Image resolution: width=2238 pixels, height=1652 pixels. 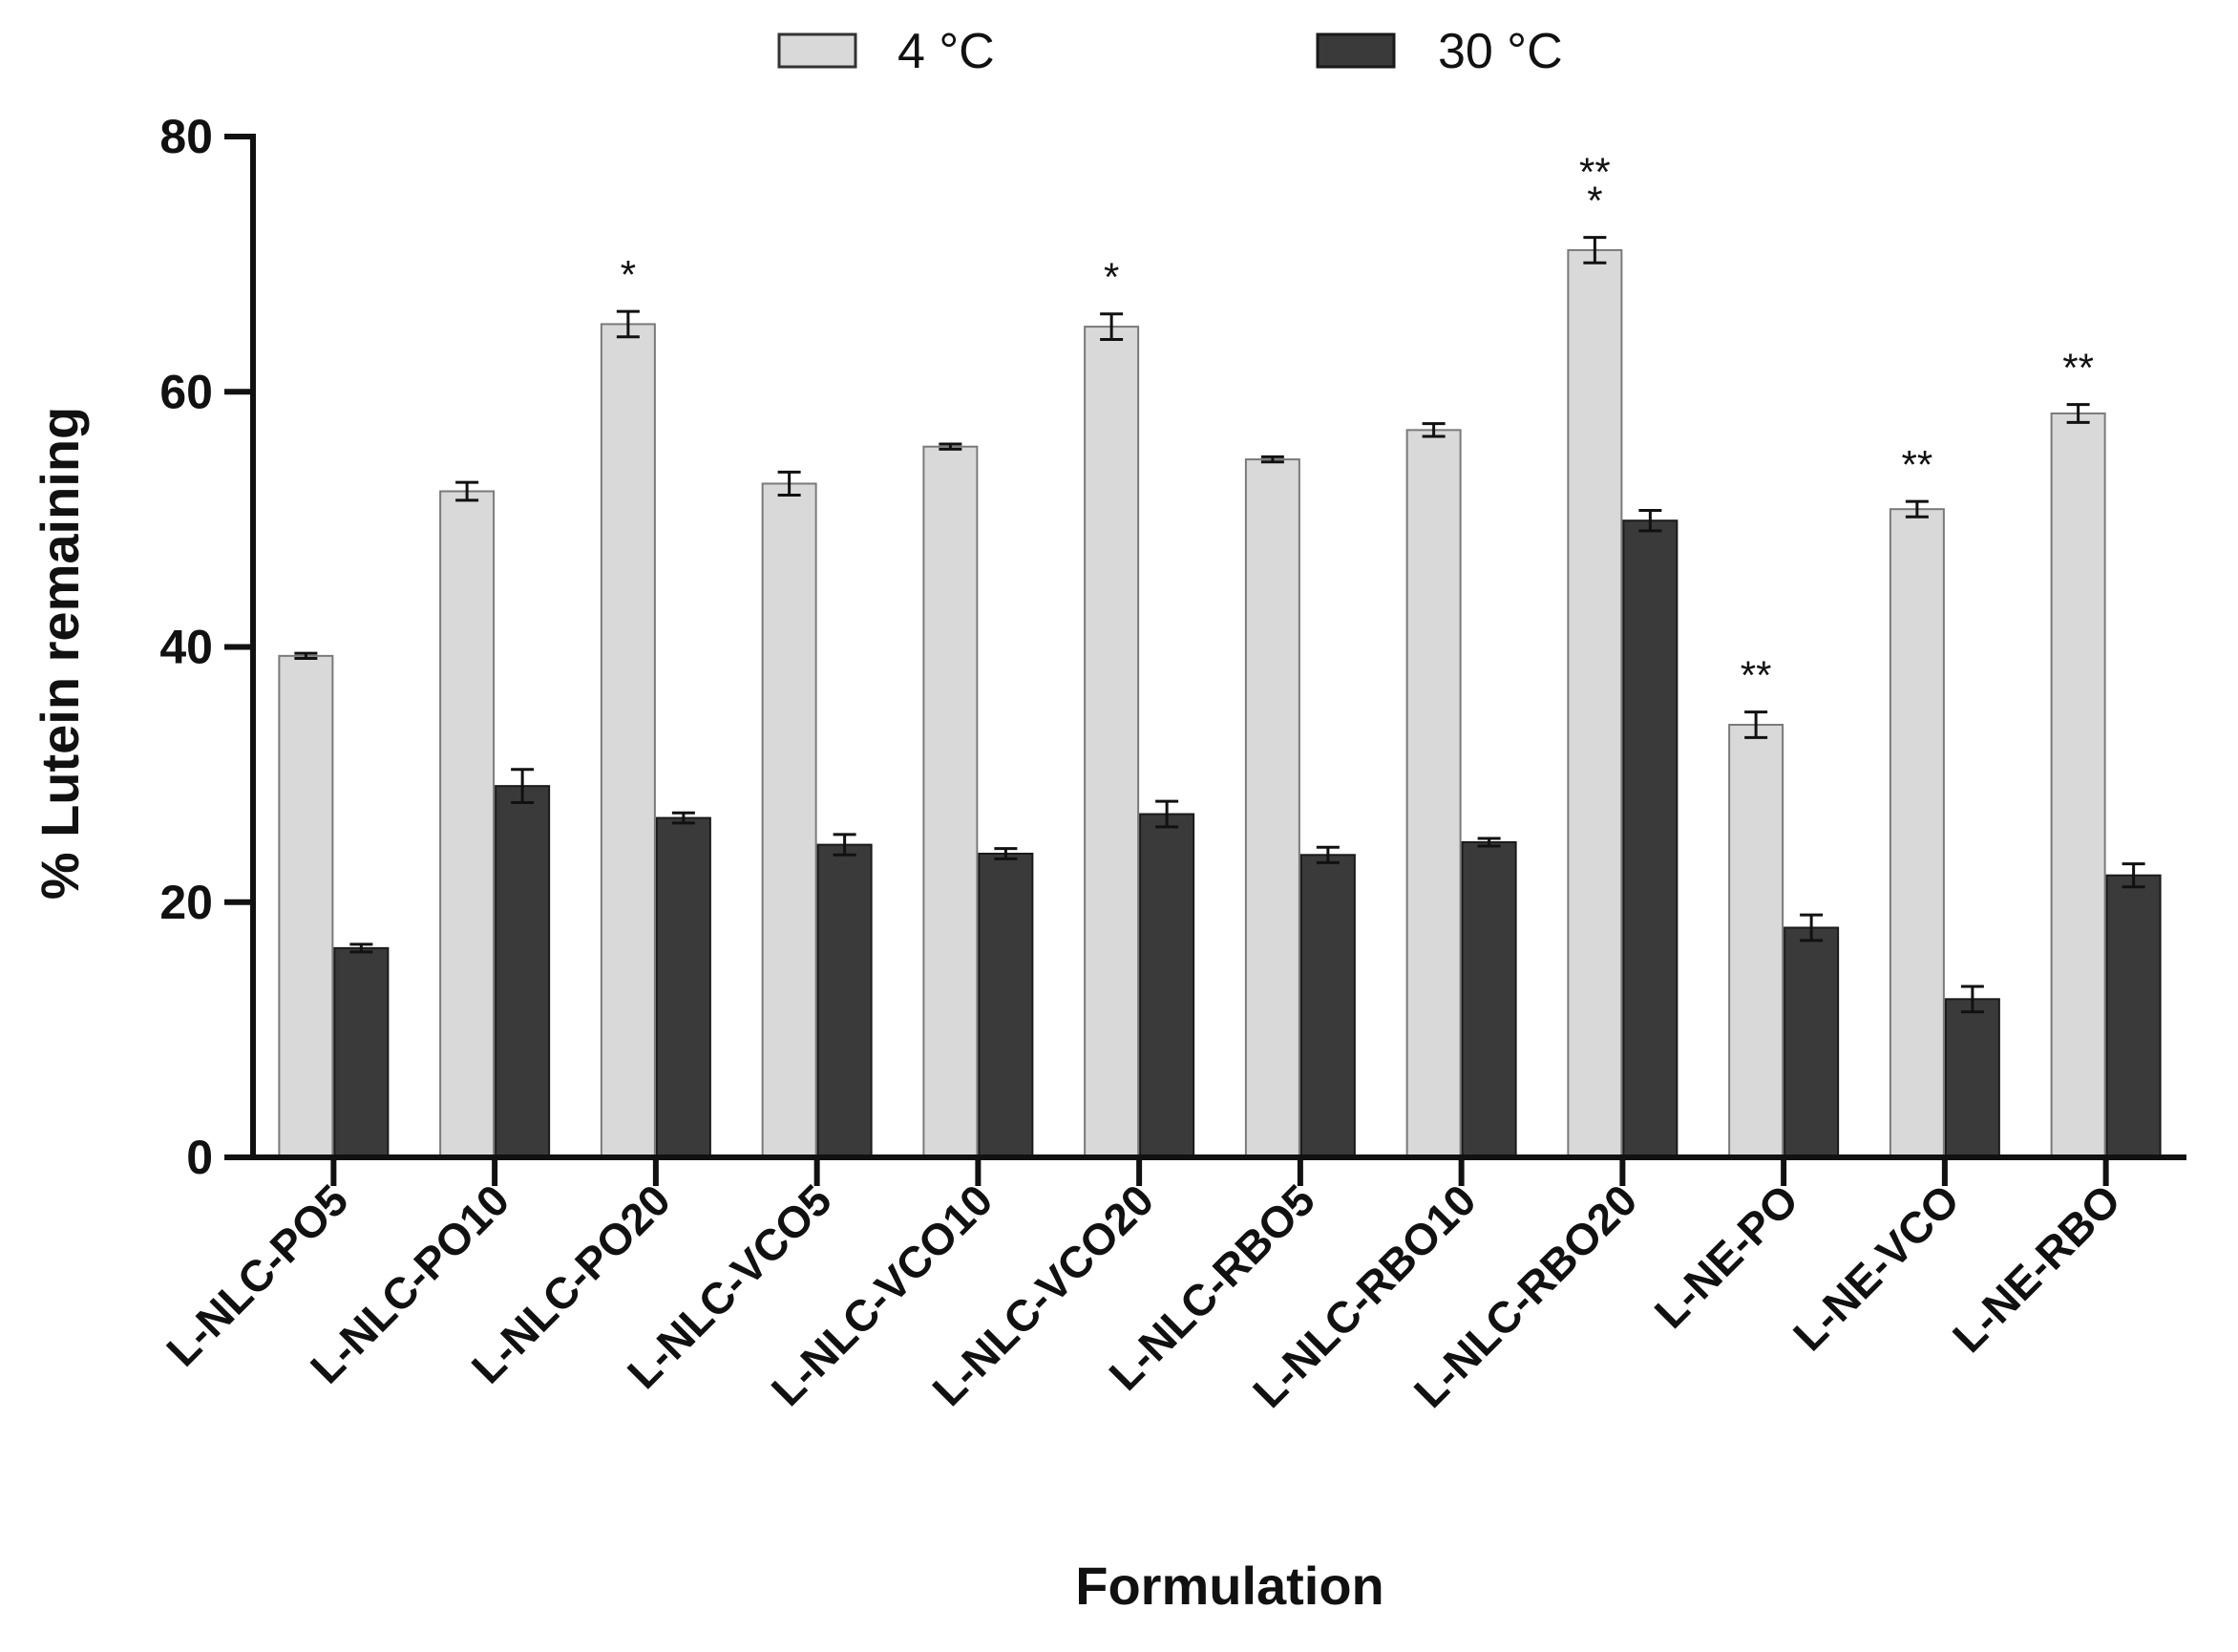 What do you see at coordinates (60, 653) in the screenshot?
I see `y-axis-title: % Lutein remaining` at bounding box center [60, 653].